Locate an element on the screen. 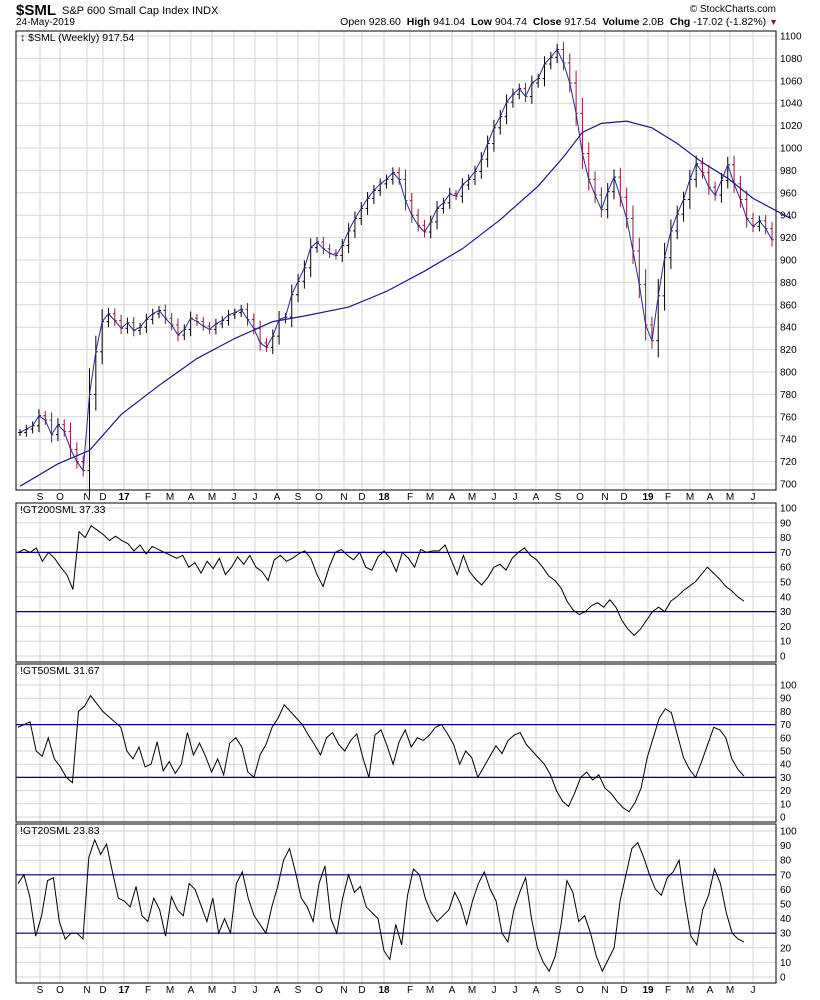 Image resolution: width=820 pixels, height=1000 pixels. pane-legend: ↕ $SML (Weekly) 917.54 is located at coordinates (77, 38).